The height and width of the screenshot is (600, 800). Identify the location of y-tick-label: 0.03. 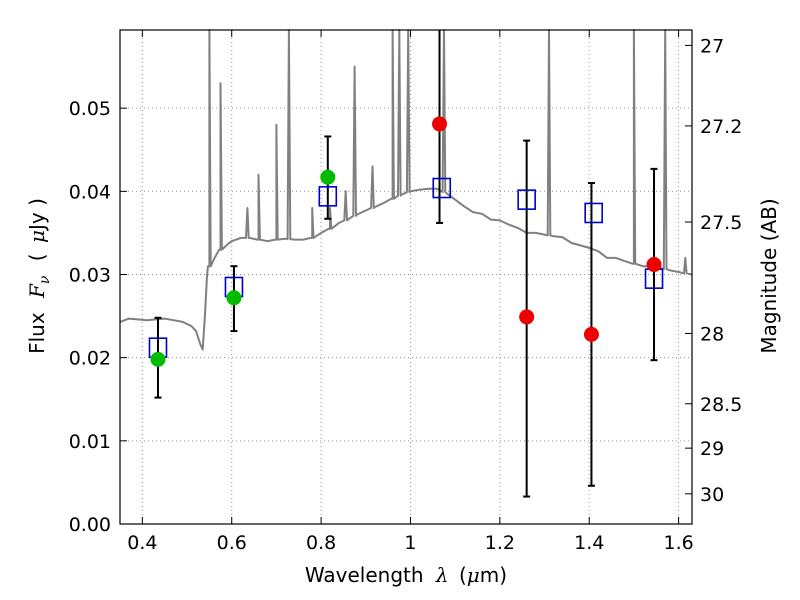
(90, 276).